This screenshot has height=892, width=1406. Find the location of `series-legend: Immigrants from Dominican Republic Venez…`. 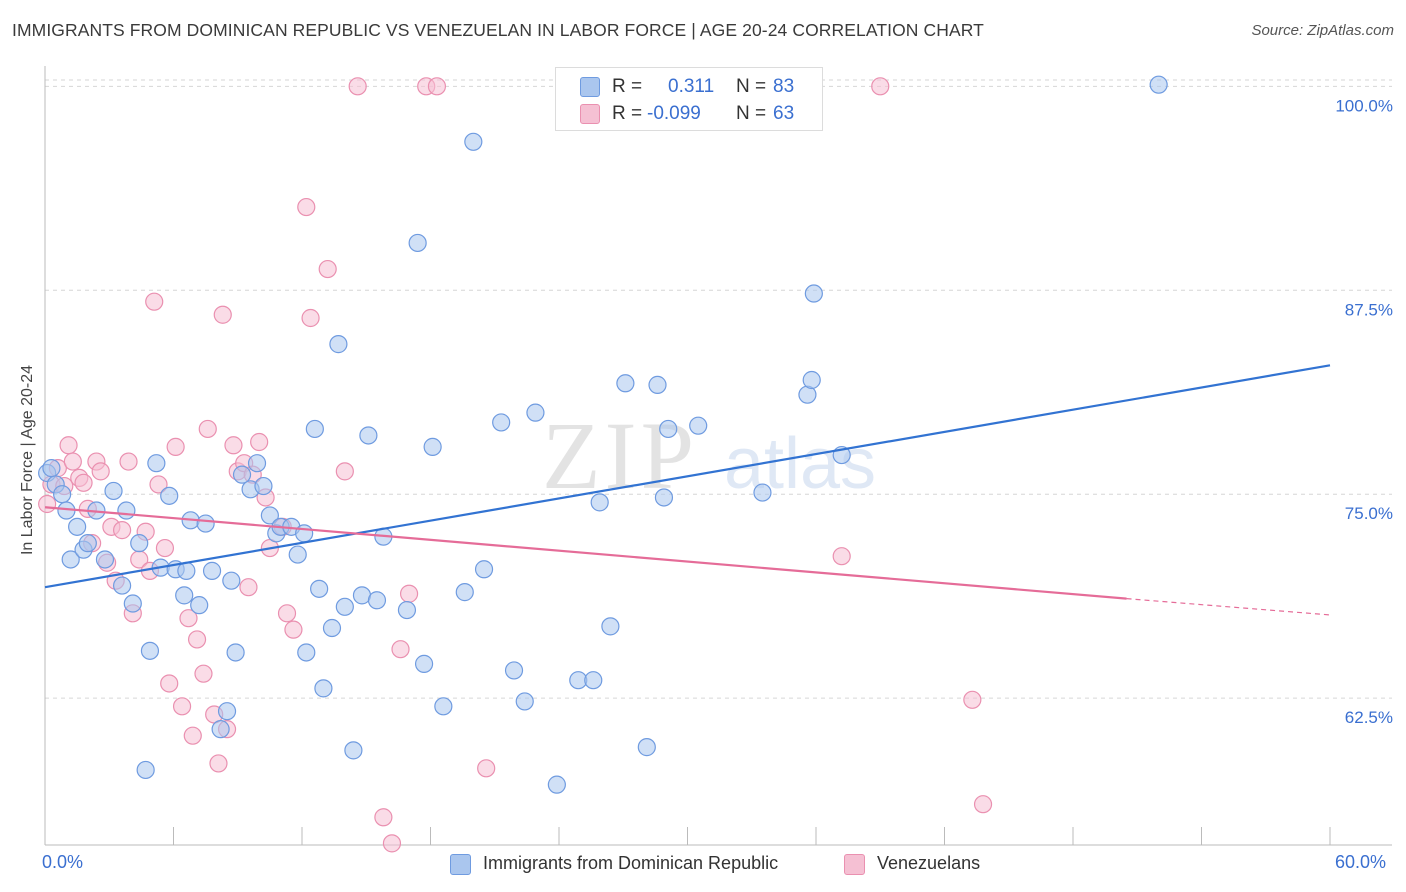

series-legend: Immigrants from Dominican Republic Venez… is located at coordinates (703, 865).